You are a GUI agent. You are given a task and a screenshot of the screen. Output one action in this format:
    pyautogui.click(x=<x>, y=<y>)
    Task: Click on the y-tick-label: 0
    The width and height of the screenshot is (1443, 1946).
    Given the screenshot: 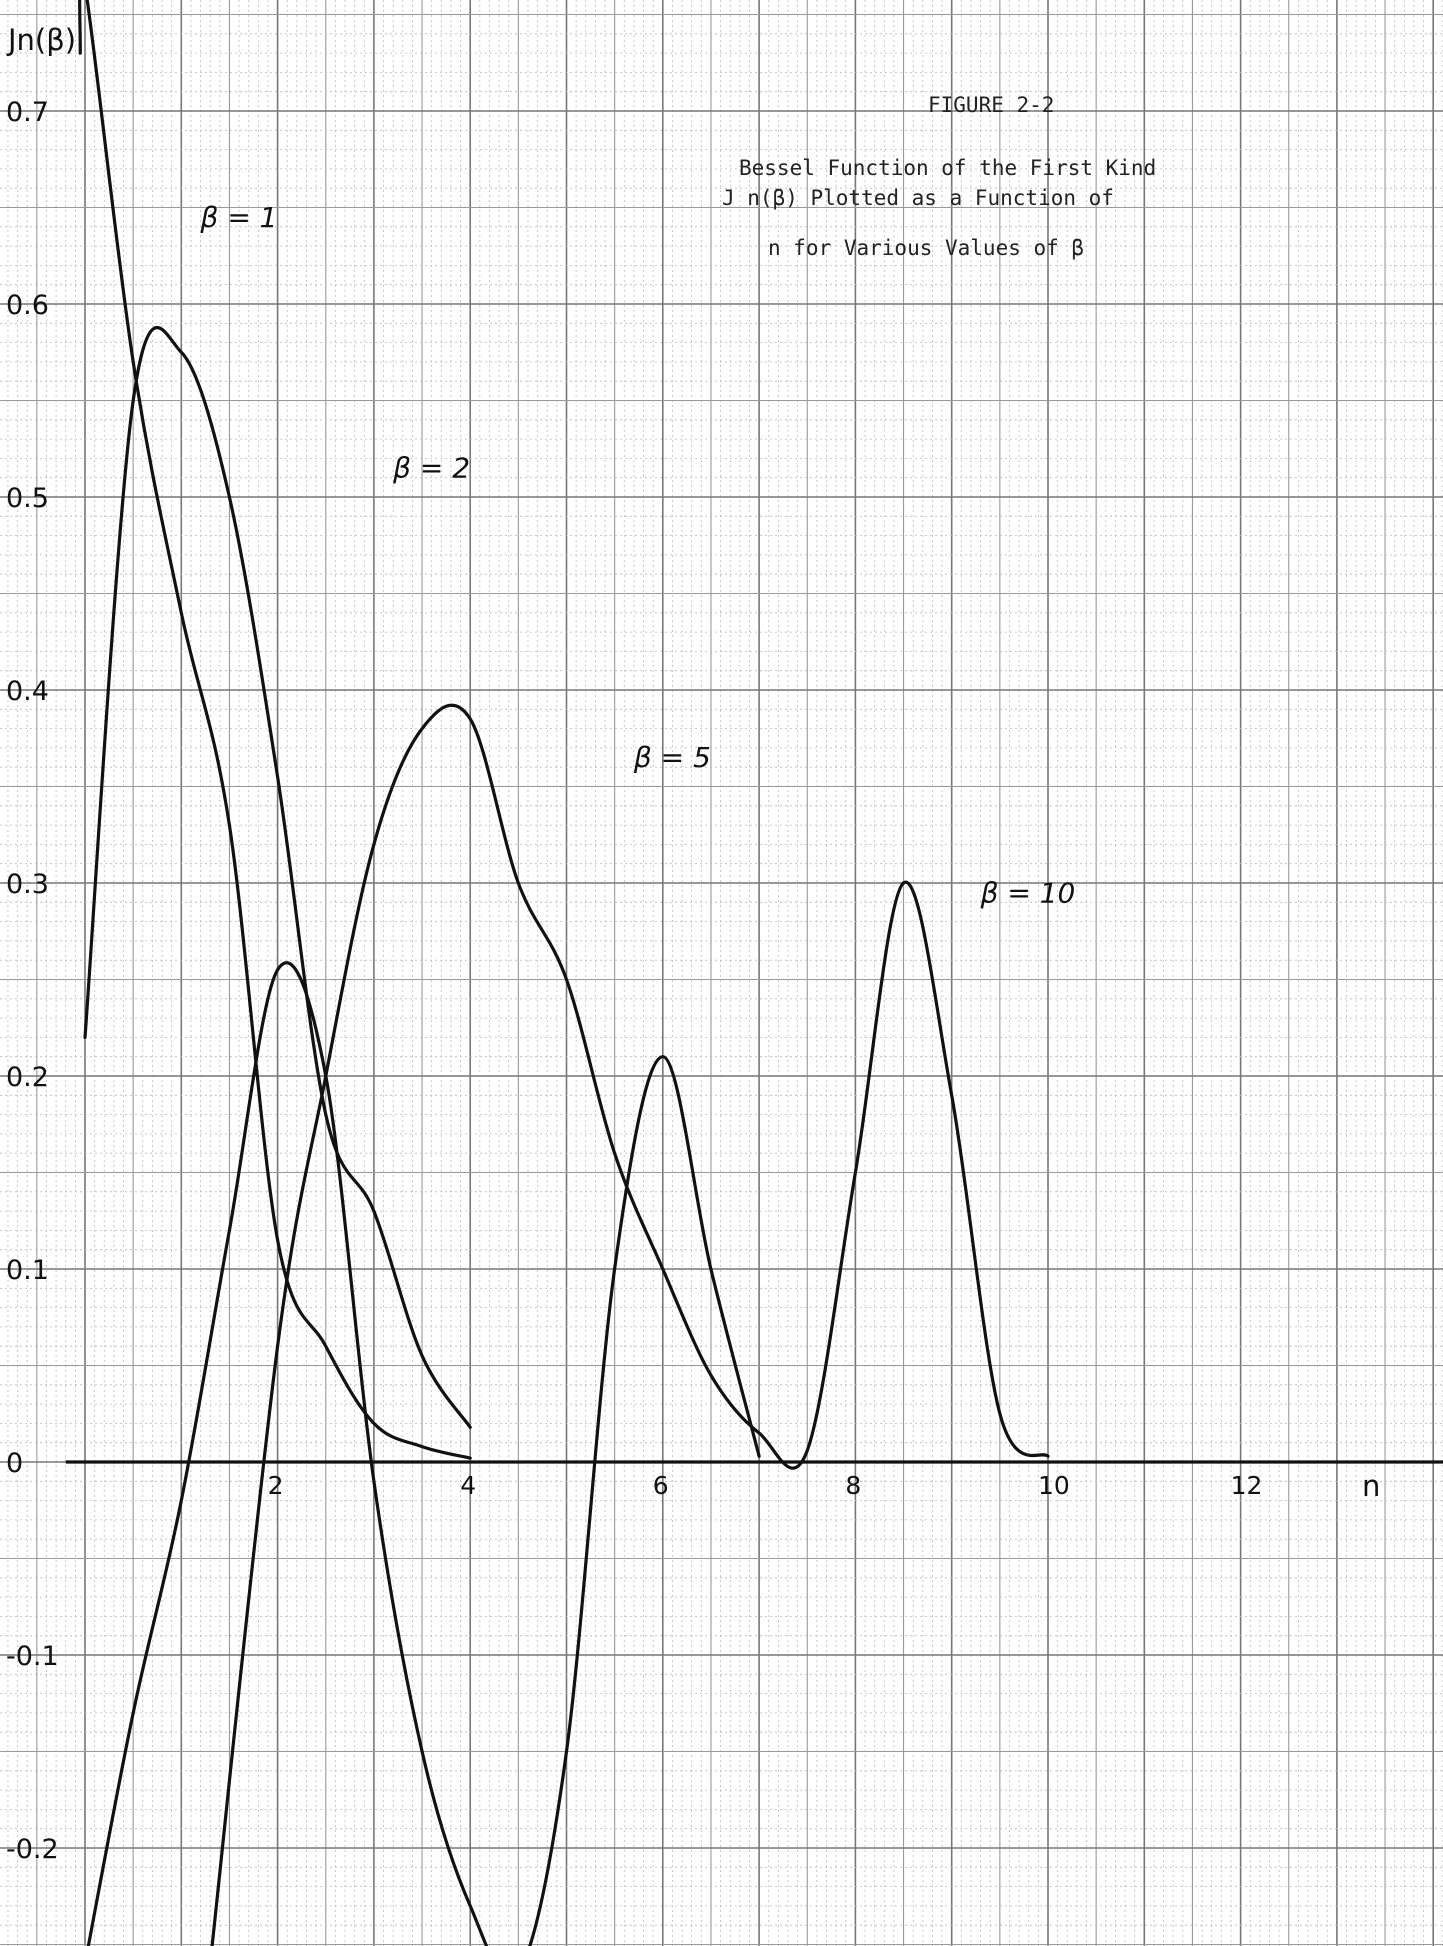 What is the action you would take?
    pyautogui.click(x=14, y=1463)
    